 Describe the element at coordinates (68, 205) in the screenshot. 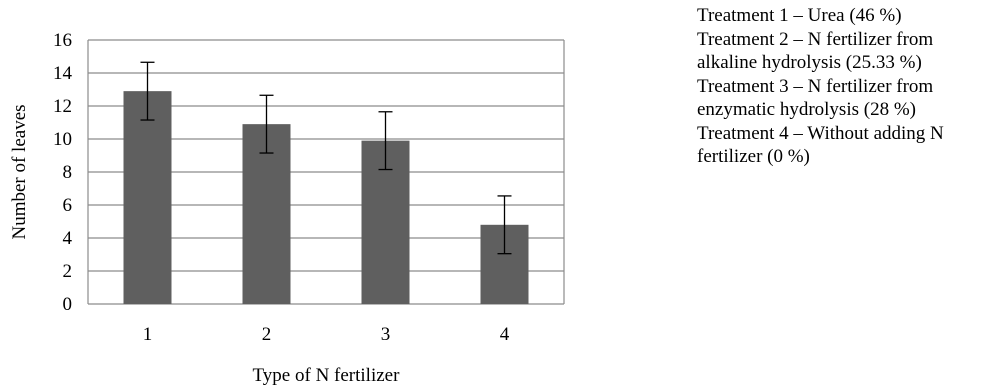

I see `y-tick-label: 6` at that location.